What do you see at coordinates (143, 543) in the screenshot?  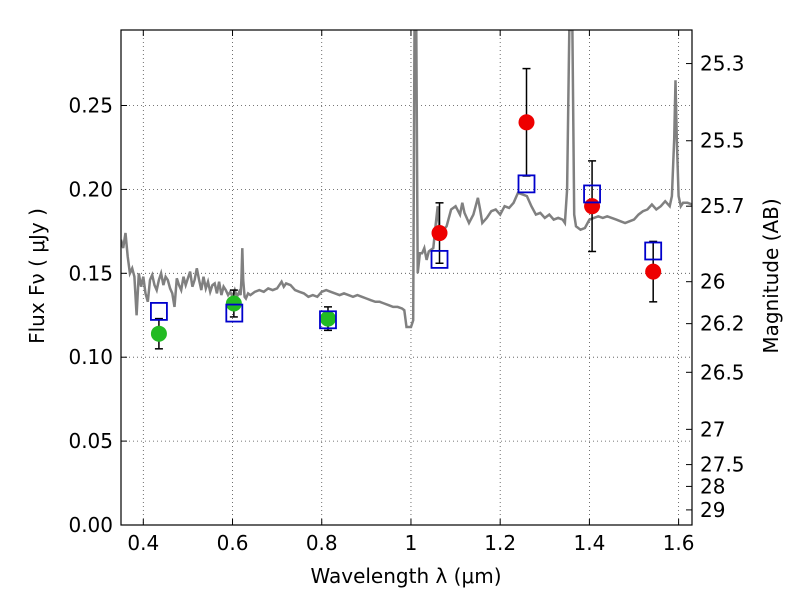 I see `x-tick-label: 0.4` at bounding box center [143, 543].